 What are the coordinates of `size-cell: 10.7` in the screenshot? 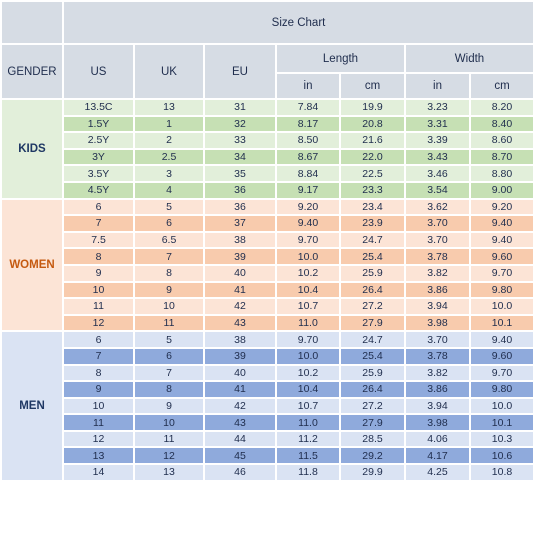 It's located at (308, 406).